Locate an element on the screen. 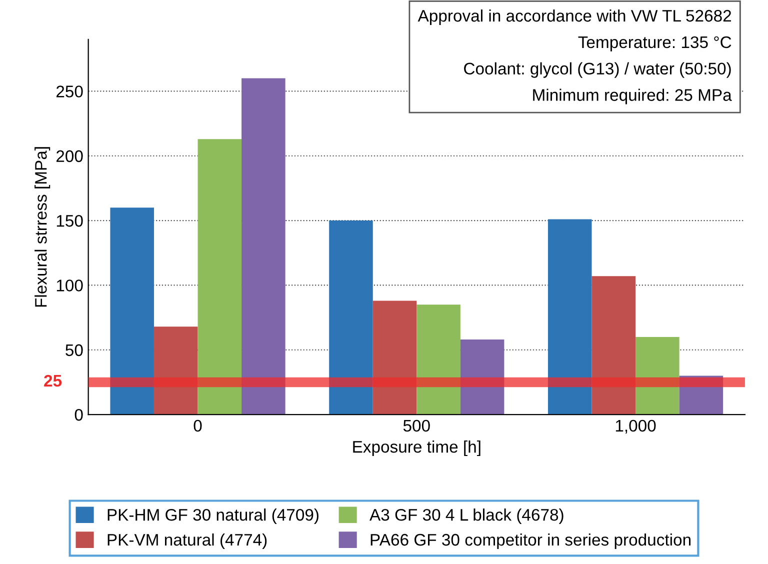 Image resolution: width=768 pixels, height=564 pixels. y-axis-title: Flexural strress [MPa] is located at coordinates (42, 227).